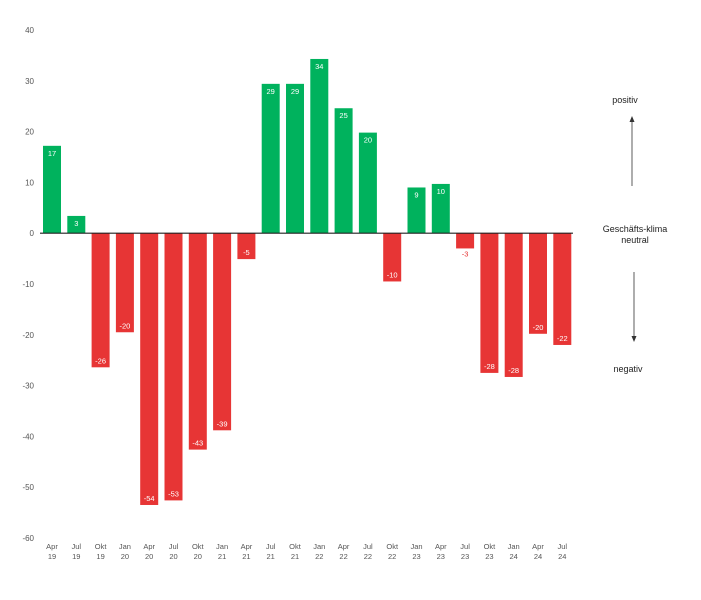 Image resolution: width=701 pixels, height=600 pixels. I want to click on data-label: -22, so click(562, 338).